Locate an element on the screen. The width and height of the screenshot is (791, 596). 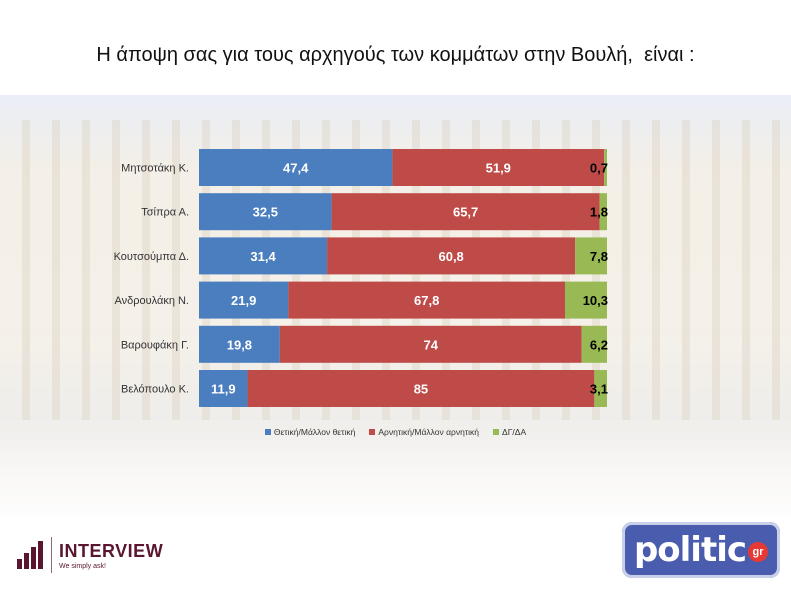
data-label: 6,2 is located at coordinates (599, 344).